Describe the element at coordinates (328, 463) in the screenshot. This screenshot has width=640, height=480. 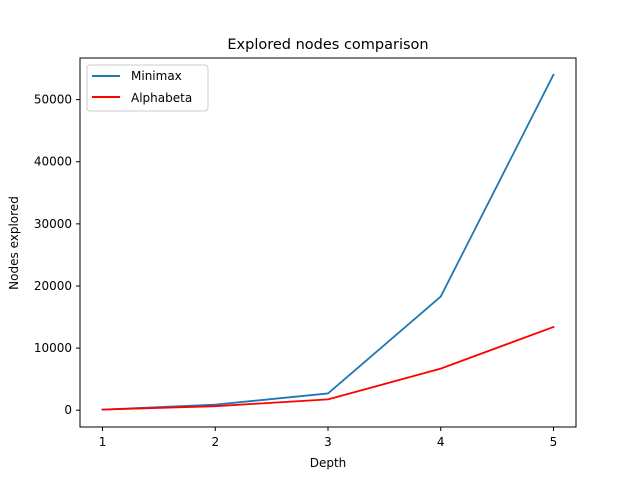
I see `x-axis-label: Depth` at that location.